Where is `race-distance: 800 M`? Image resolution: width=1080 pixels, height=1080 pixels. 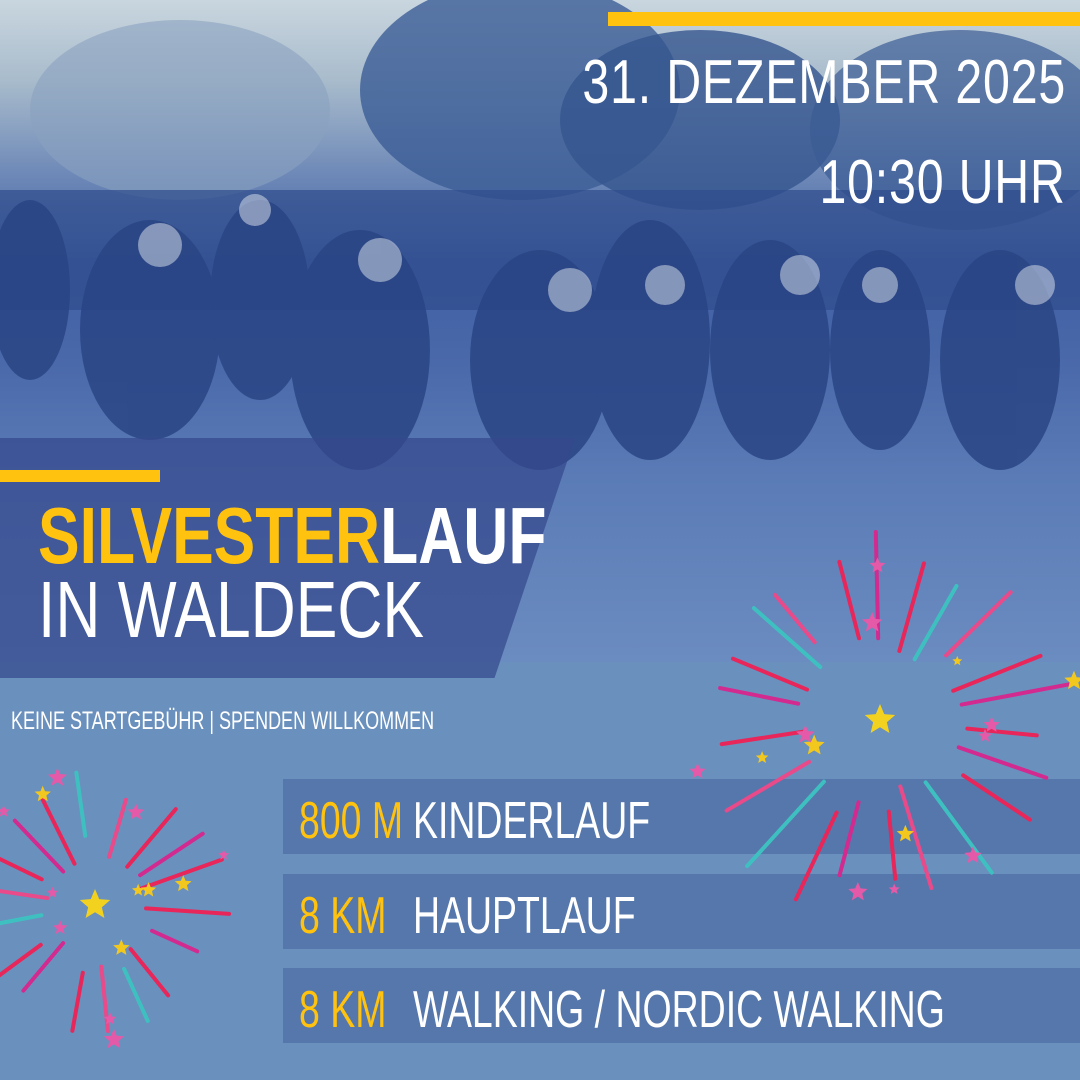 race-distance: 800 M is located at coordinates (351, 821).